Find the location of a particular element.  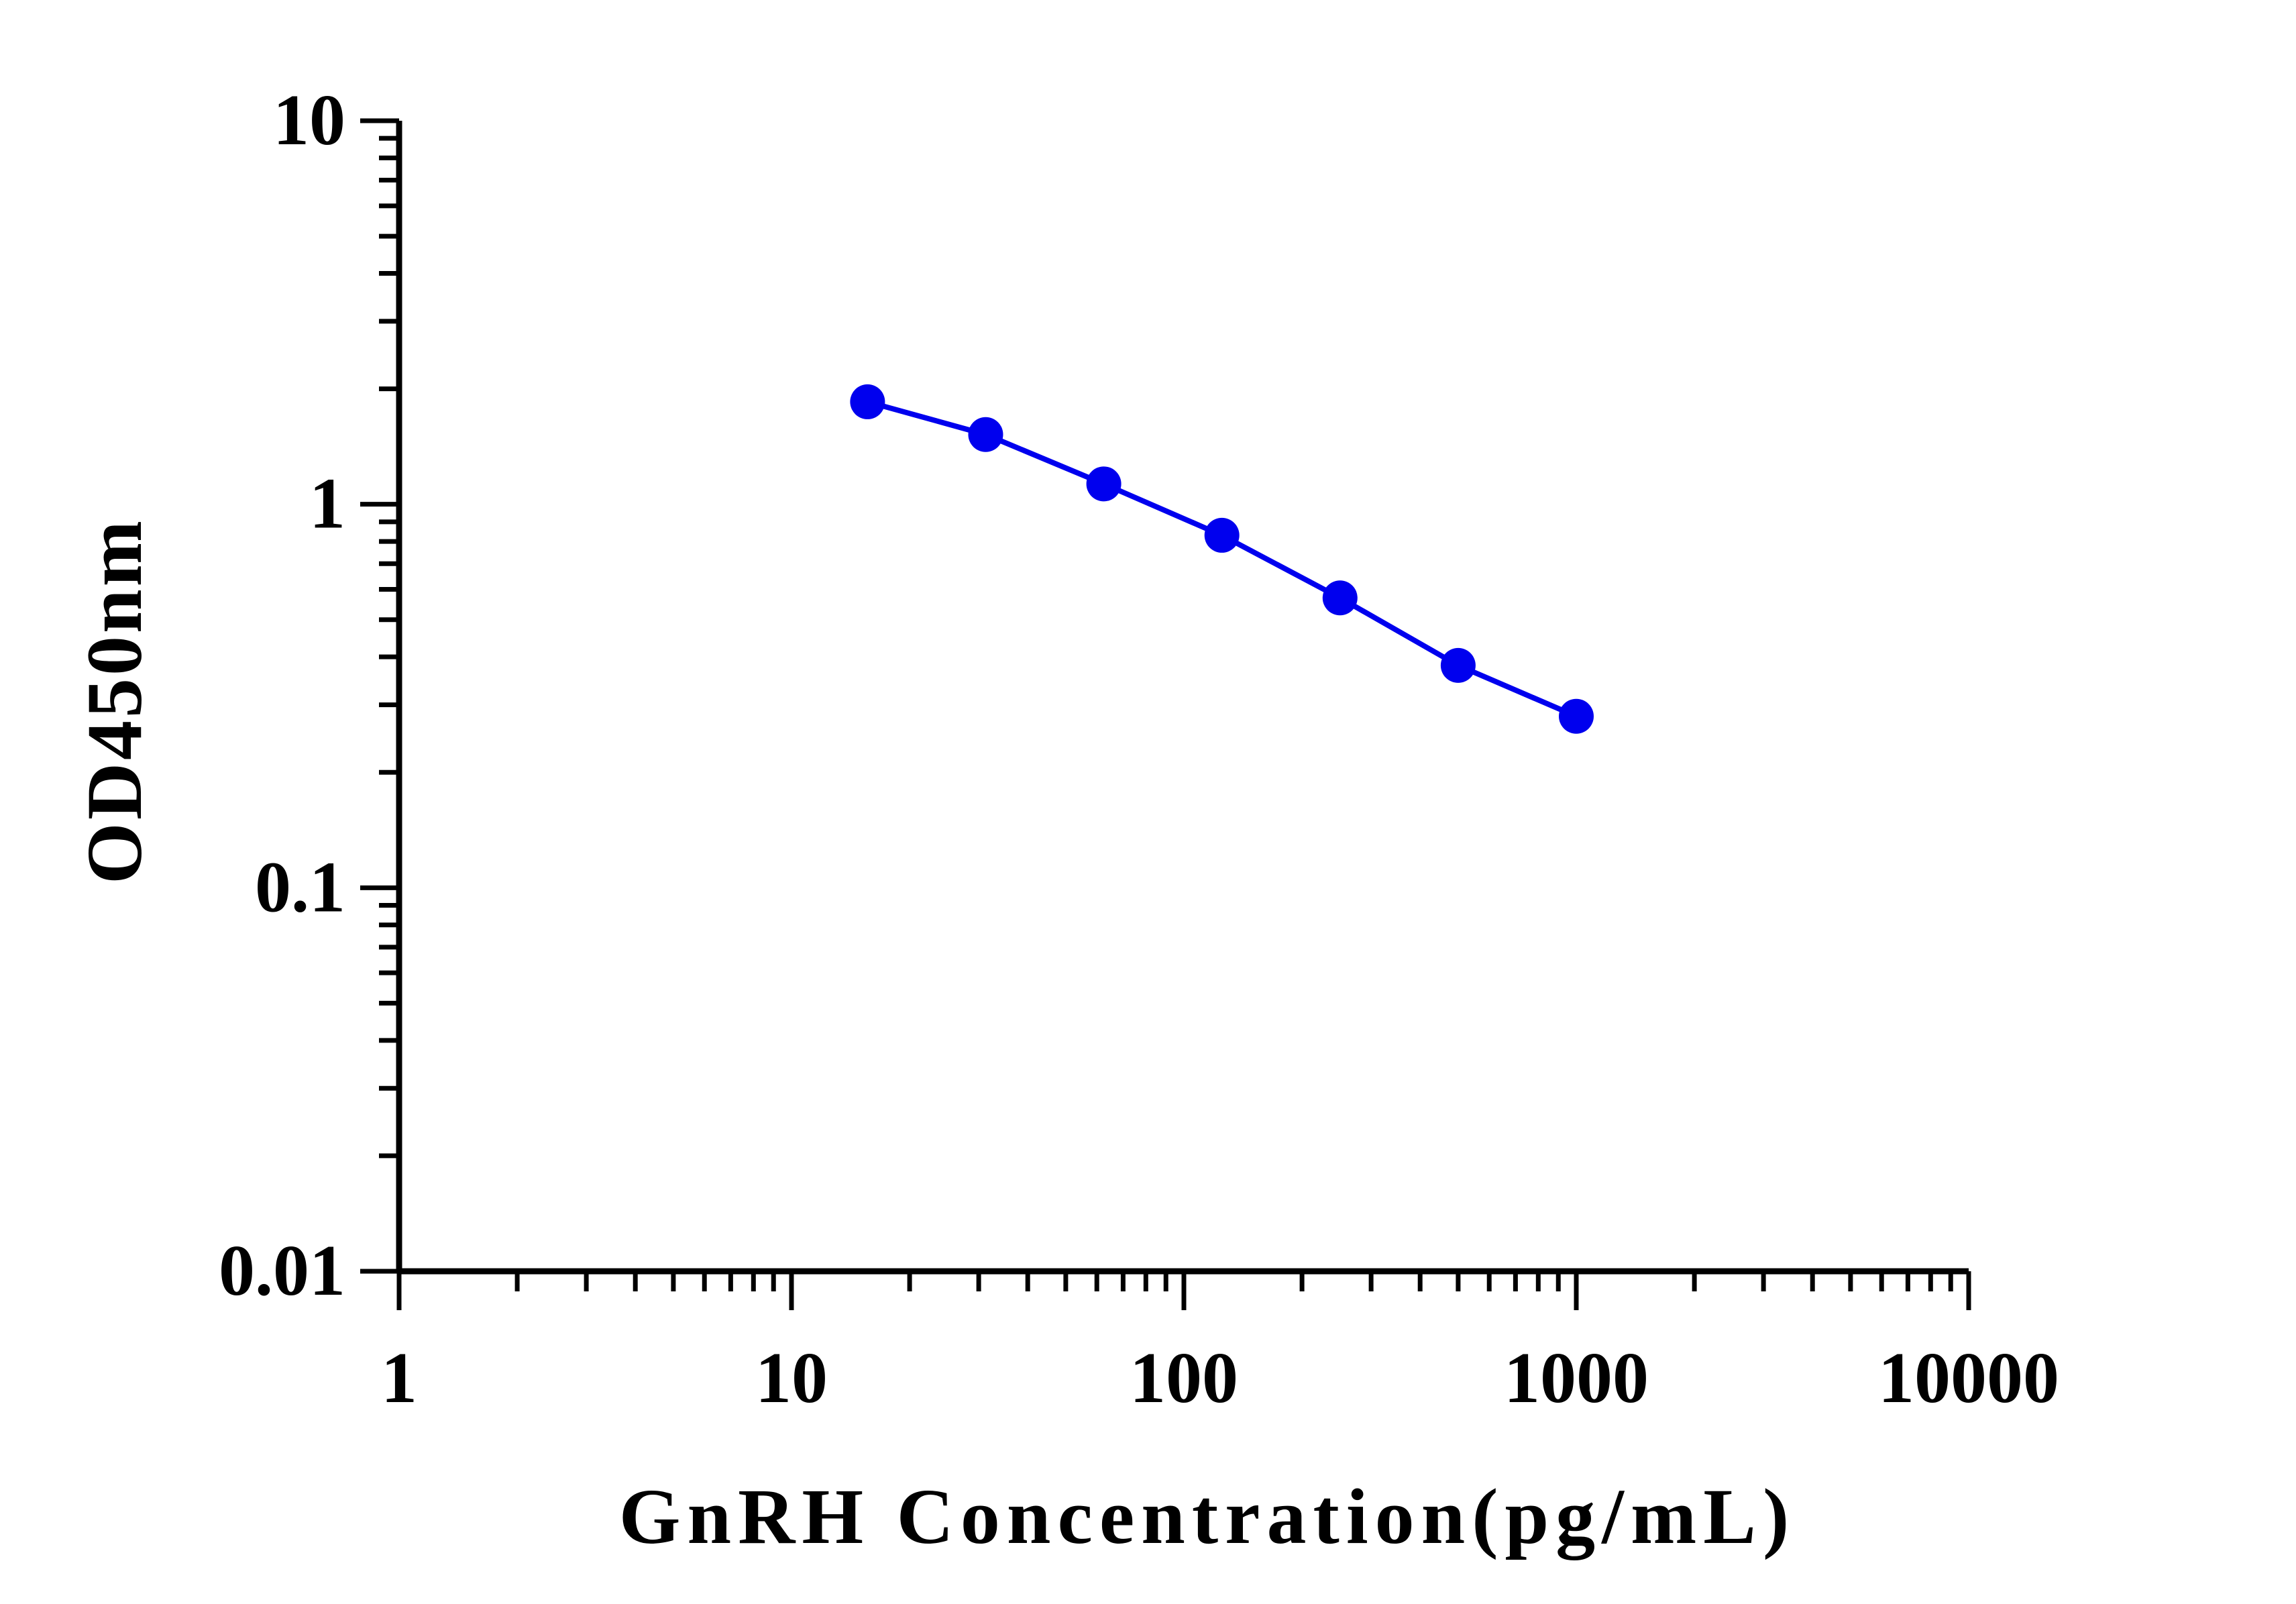

x-tick-label-1000: 1000 is located at coordinates (1576, 1378).